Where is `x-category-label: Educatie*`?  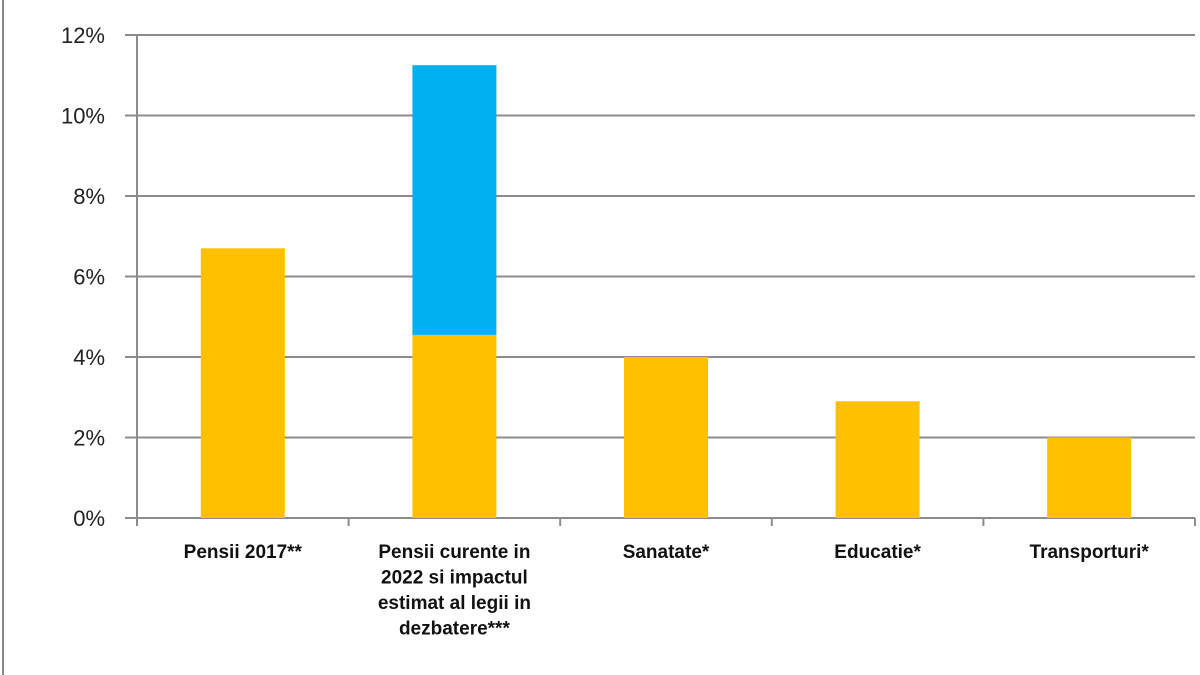
x-category-label: Educatie* is located at coordinates (877, 552).